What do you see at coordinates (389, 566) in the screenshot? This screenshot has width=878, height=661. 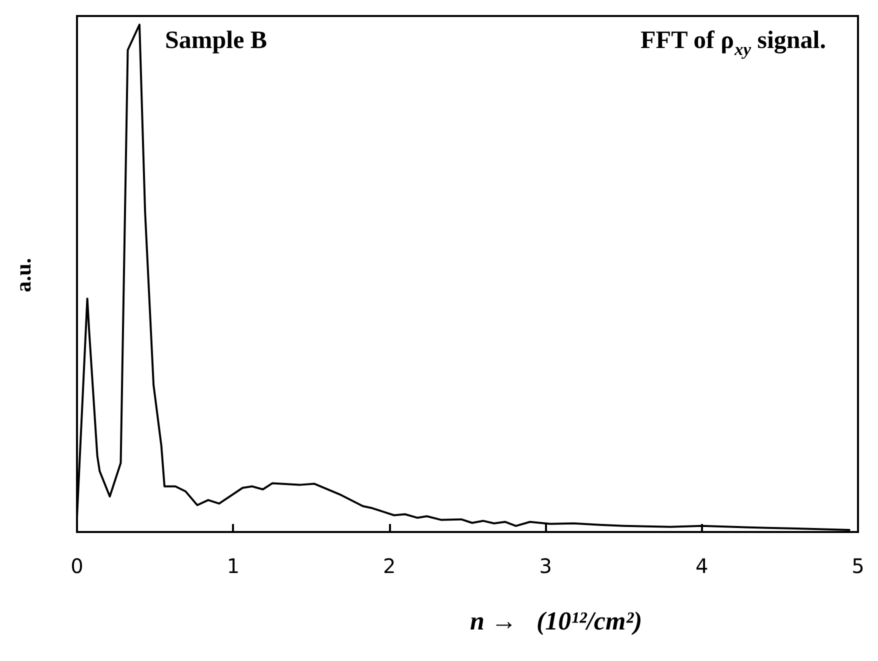 I see `x-tick-label: 2` at bounding box center [389, 566].